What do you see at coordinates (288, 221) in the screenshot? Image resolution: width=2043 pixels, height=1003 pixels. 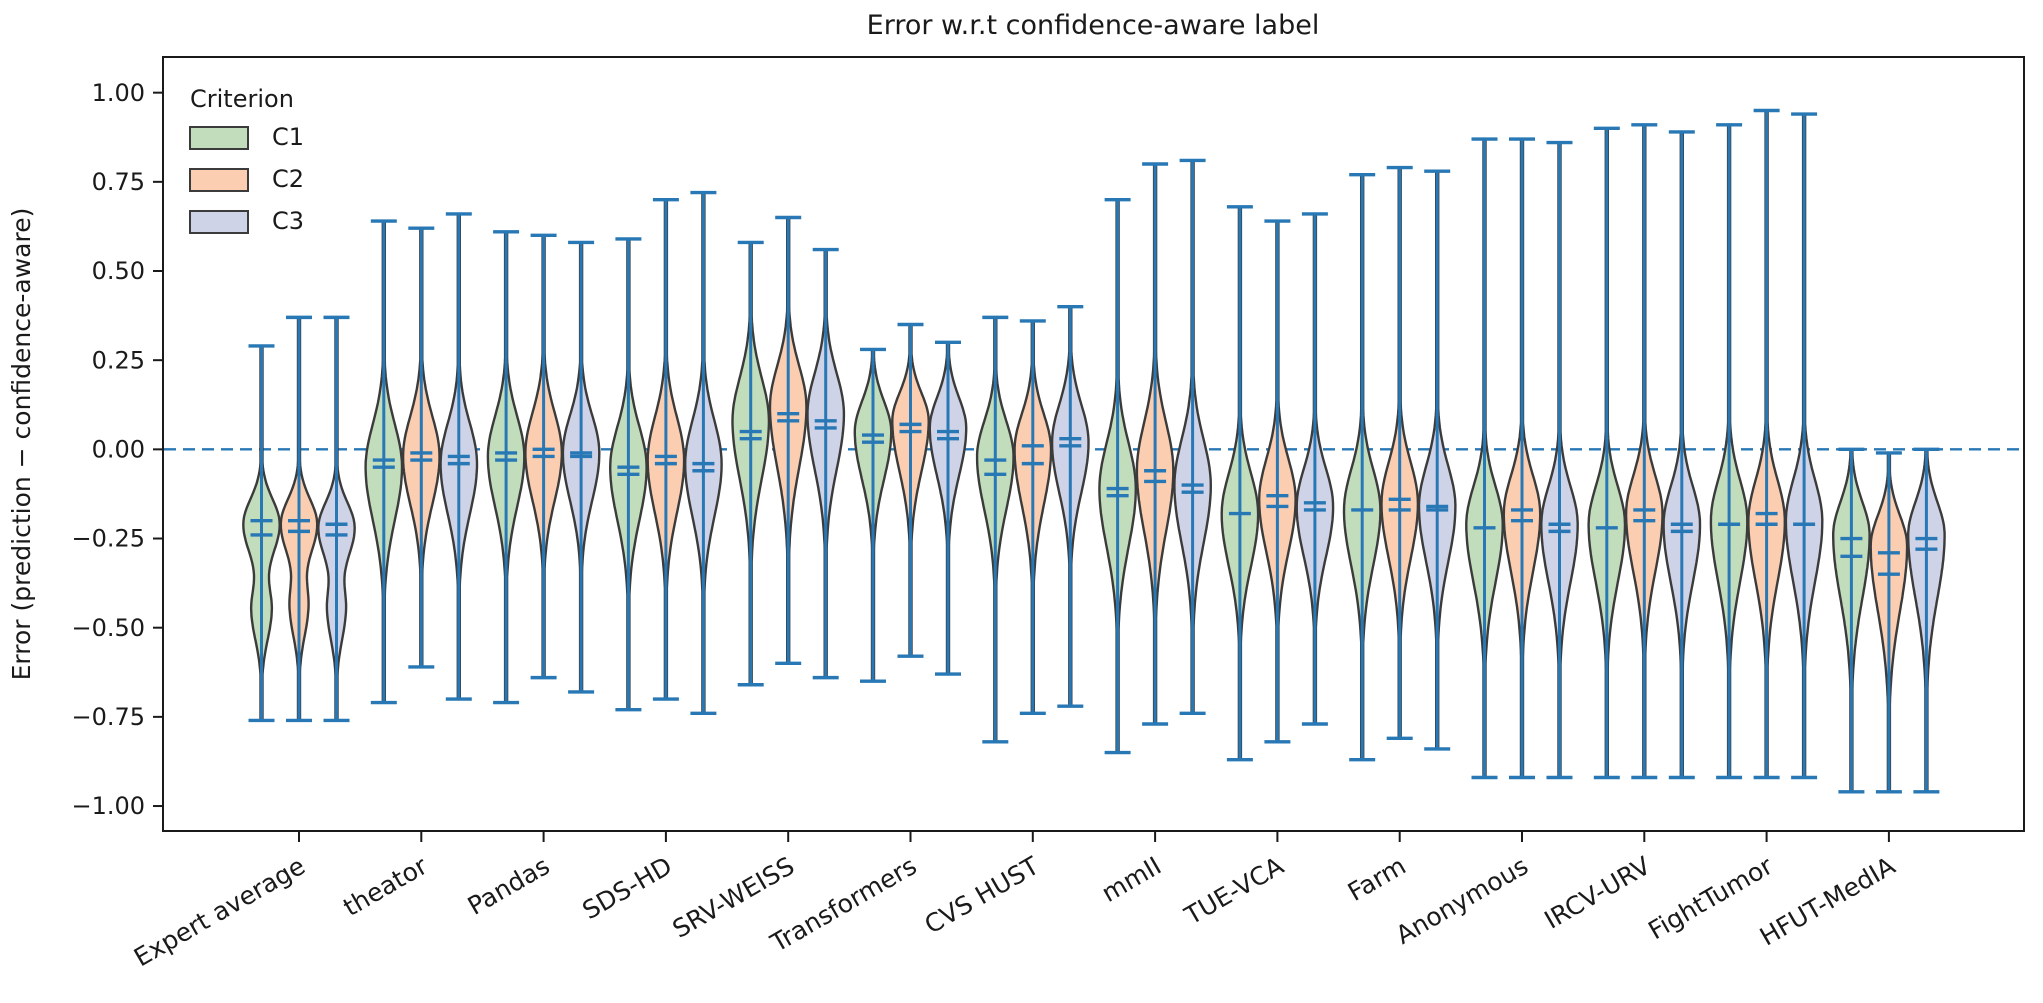 I see `legend-label-c3: C3` at bounding box center [288, 221].